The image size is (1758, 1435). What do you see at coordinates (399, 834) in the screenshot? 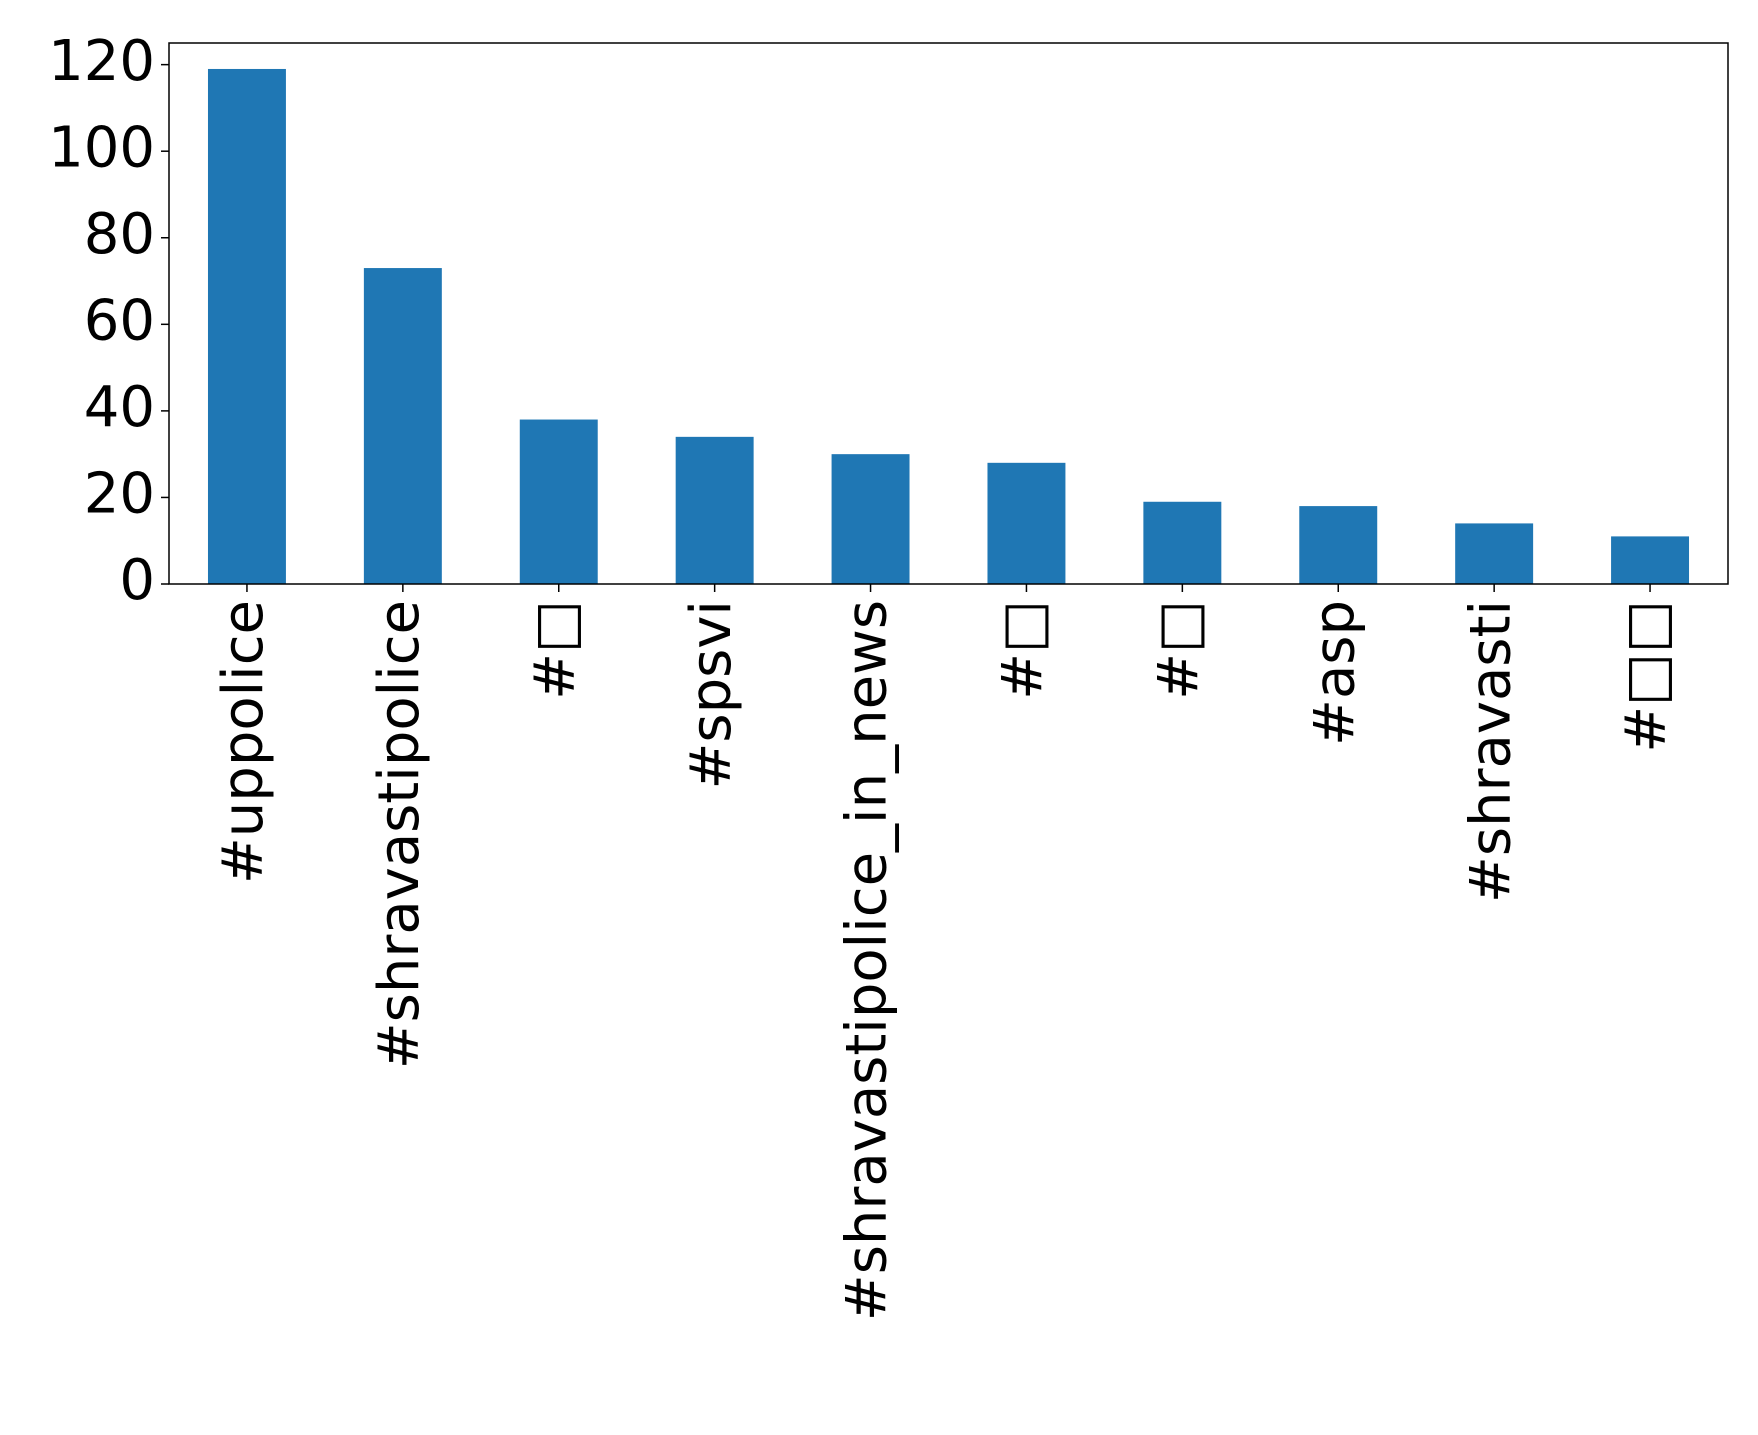
I see `x-tick-label: #shravastipolice` at bounding box center [399, 834].